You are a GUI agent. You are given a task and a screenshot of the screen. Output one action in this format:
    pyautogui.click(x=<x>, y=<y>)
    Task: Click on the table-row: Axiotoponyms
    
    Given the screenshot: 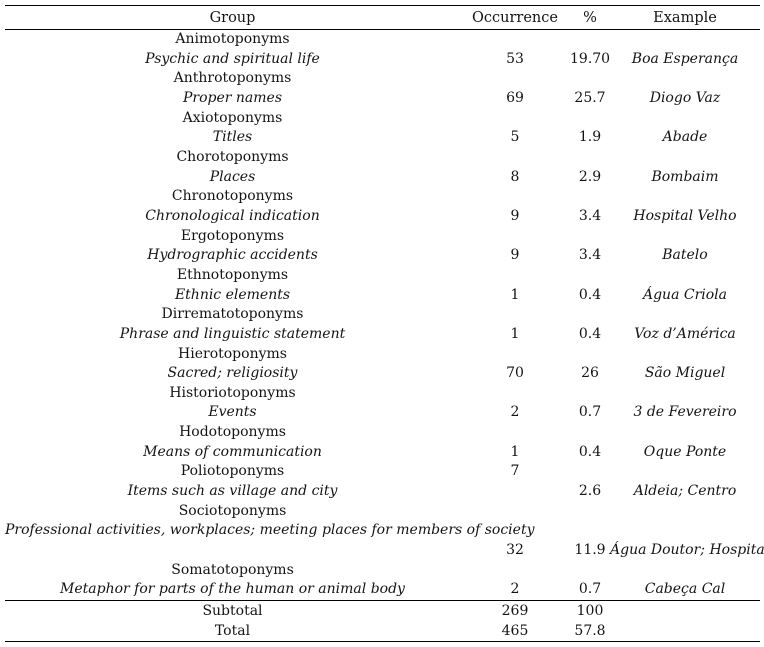 What is the action you would take?
    pyautogui.click(x=382, y=119)
    